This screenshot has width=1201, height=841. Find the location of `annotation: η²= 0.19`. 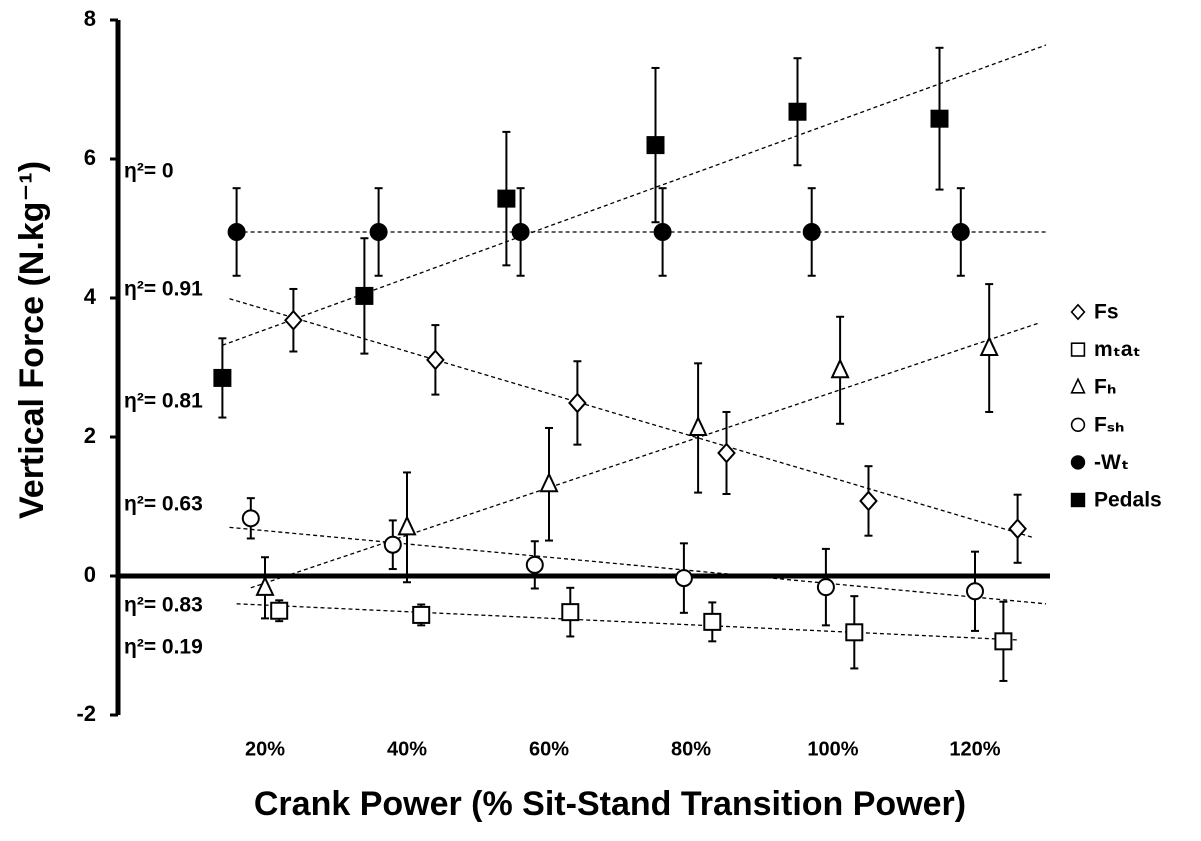

annotation: η²= 0.19 is located at coordinates (163, 647).